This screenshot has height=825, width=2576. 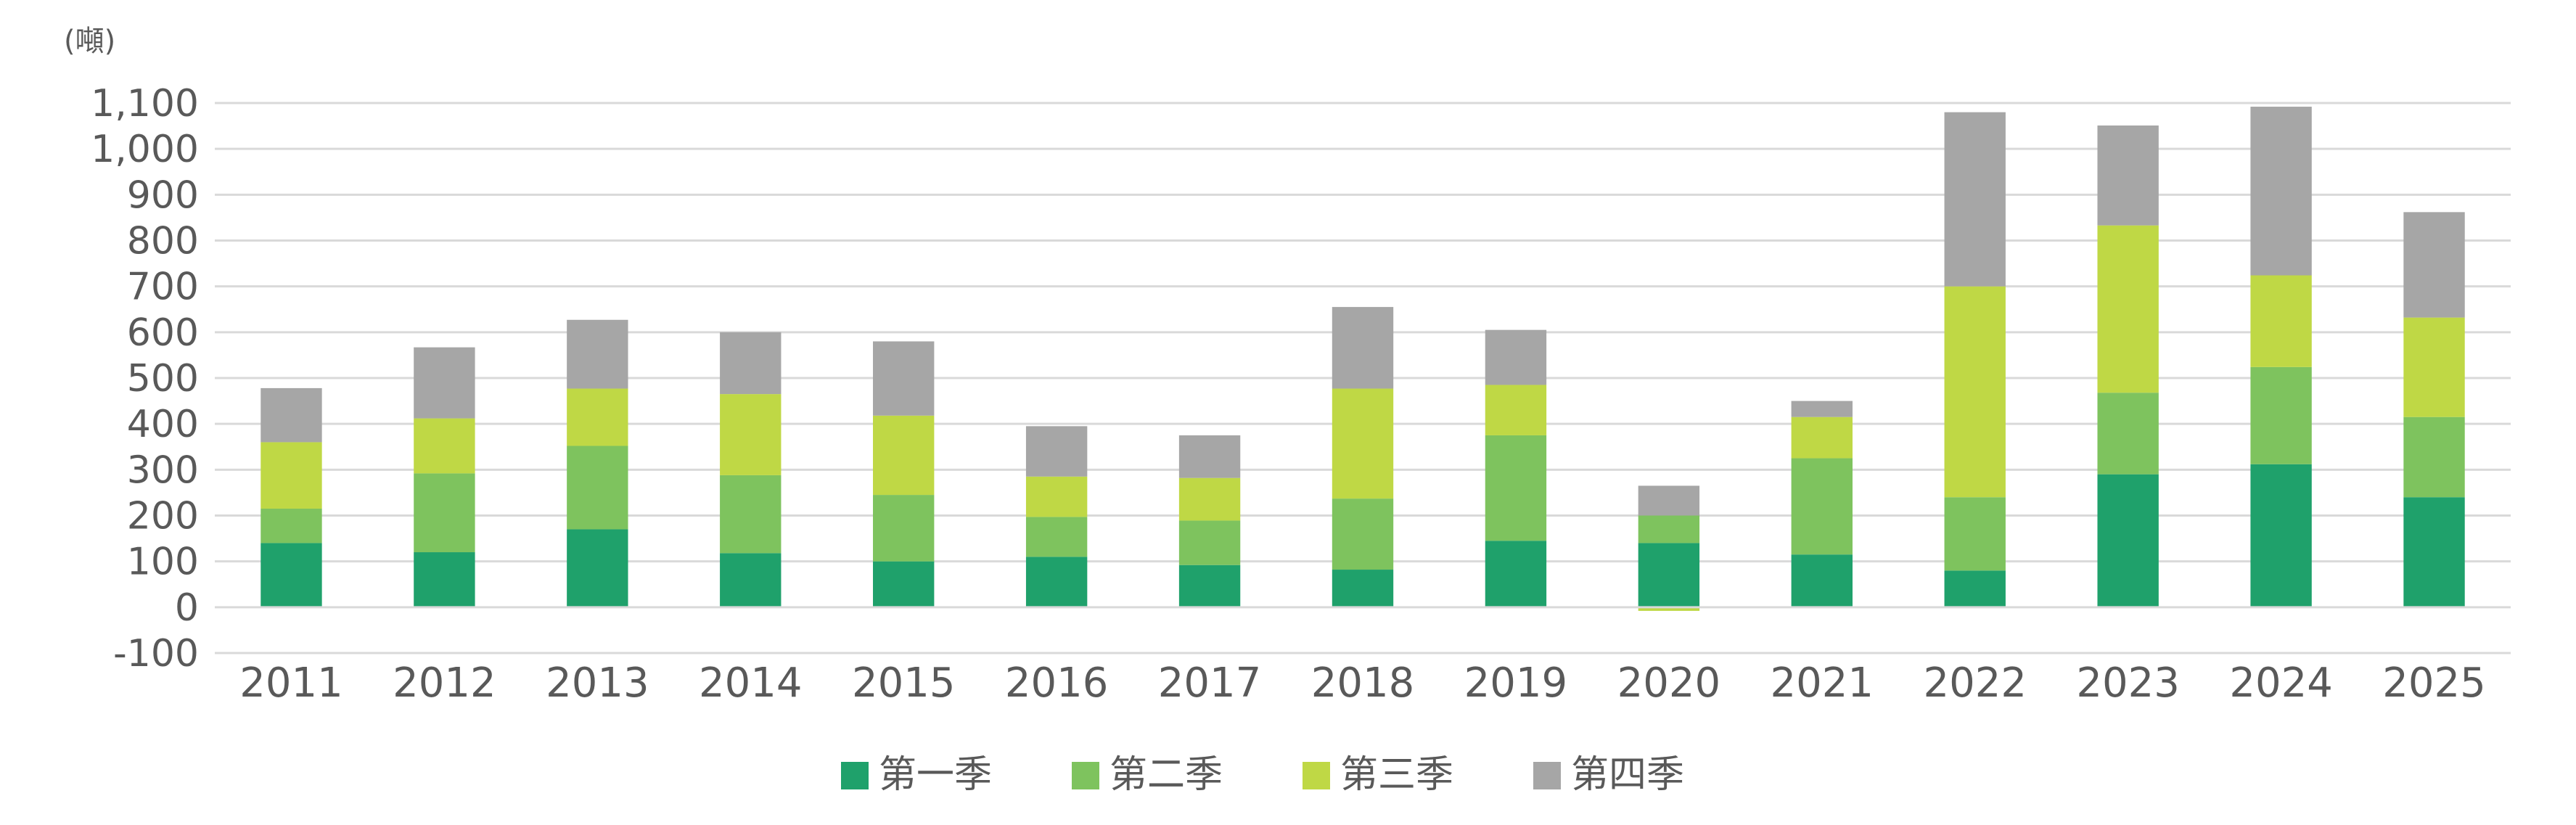 What do you see at coordinates (163, 424) in the screenshot?
I see `y-tick-label: 400` at bounding box center [163, 424].